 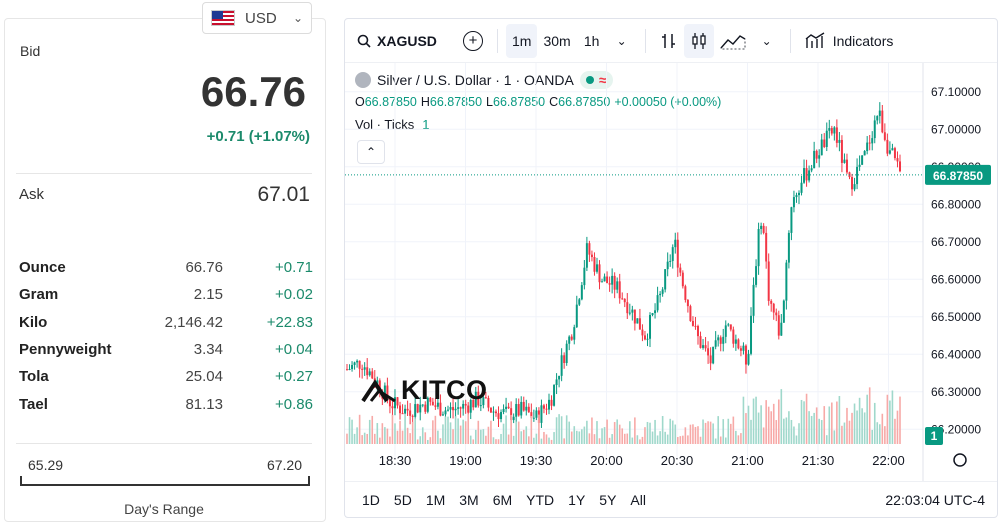 What do you see at coordinates (956, 279) in the screenshot?
I see `y-tick-label: 66.60000` at bounding box center [956, 279].